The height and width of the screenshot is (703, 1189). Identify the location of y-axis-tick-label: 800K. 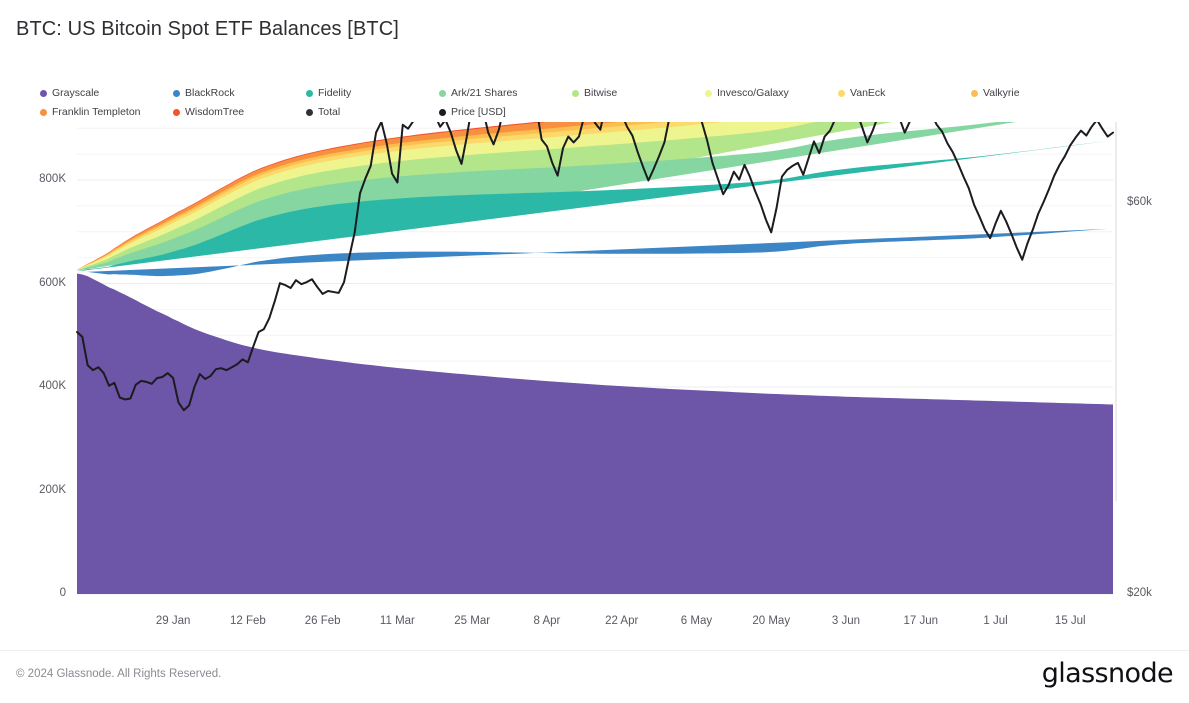
(52, 179).